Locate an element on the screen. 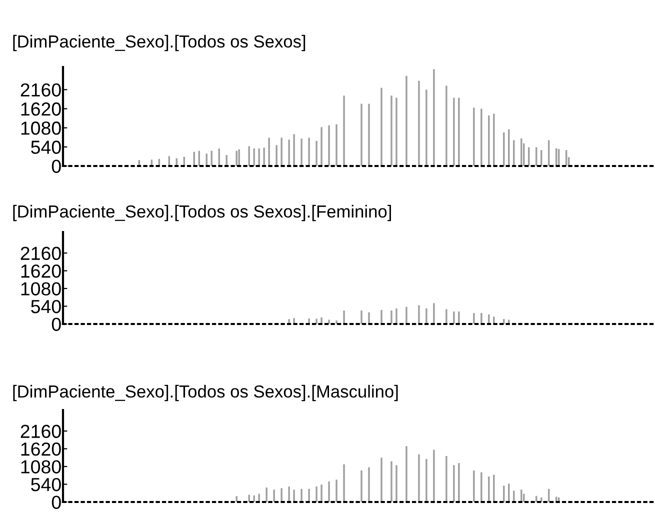 The image size is (655, 514). chart-title: [DimPaciente_Sexo].[Todos os Sexos] is located at coordinates (159, 43).